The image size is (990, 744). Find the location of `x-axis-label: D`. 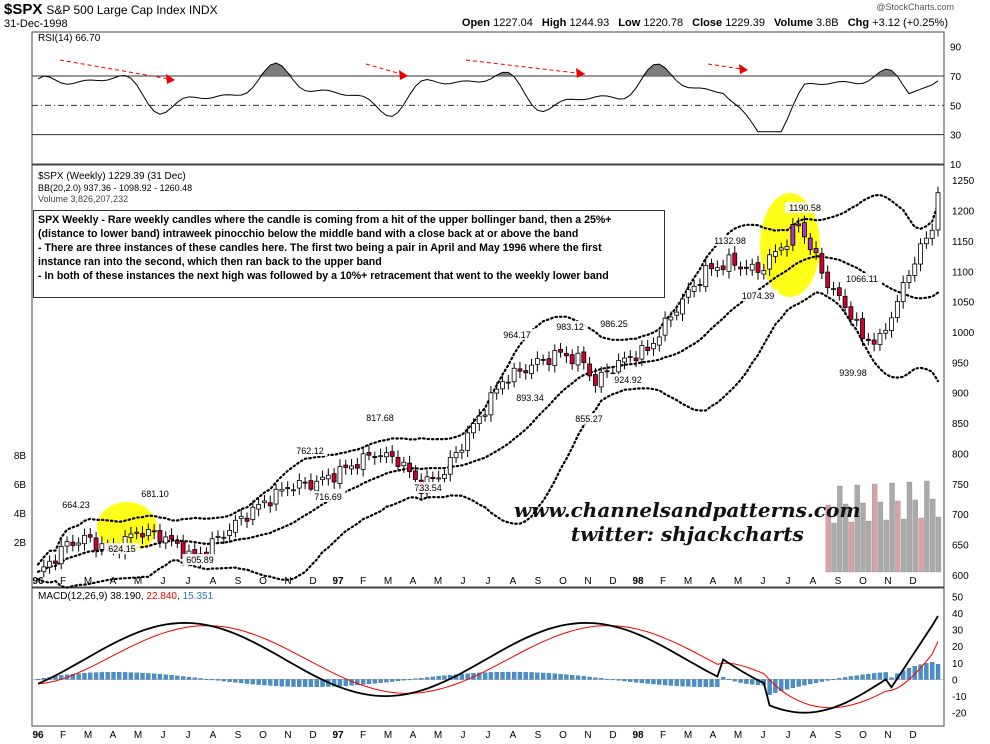

x-axis-label: D is located at coordinates (912, 581).